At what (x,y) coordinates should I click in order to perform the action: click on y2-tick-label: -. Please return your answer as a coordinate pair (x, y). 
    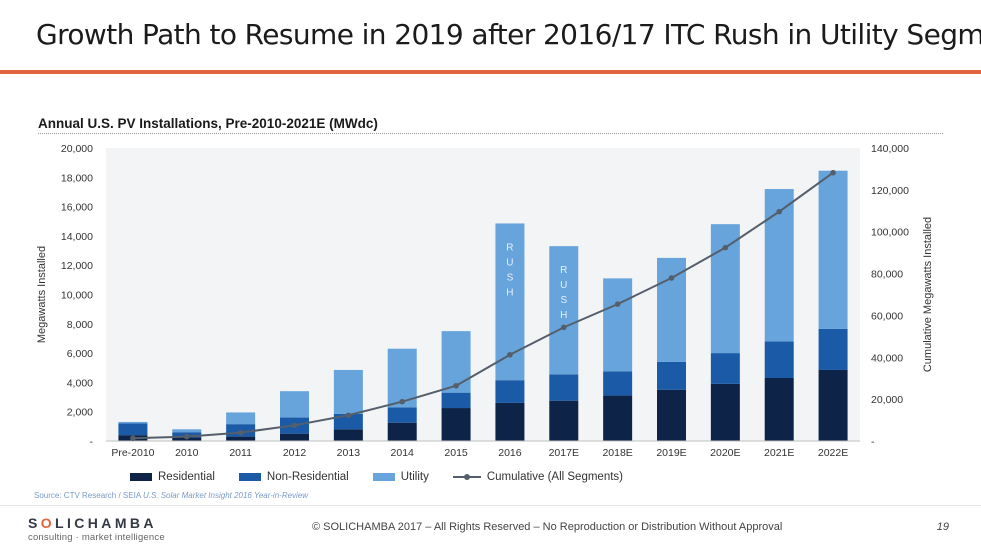
    Looking at the image, I should click on (873, 442).